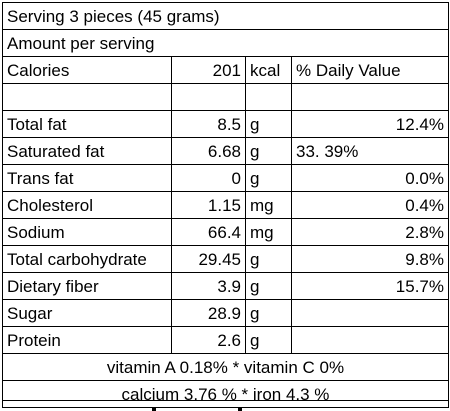 This screenshot has width=450, height=411. I want to click on serving-row: Serving 3 pieces (45 grams), so click(225, 16).